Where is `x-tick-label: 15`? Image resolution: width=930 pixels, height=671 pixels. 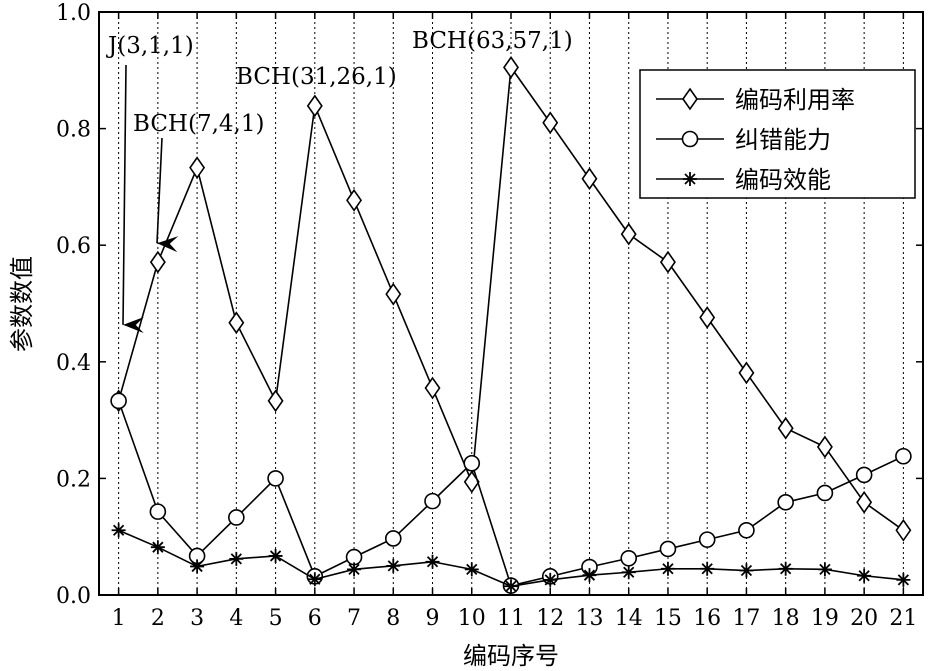 x-tick-label: 15 is located at coordinates (668, 618).